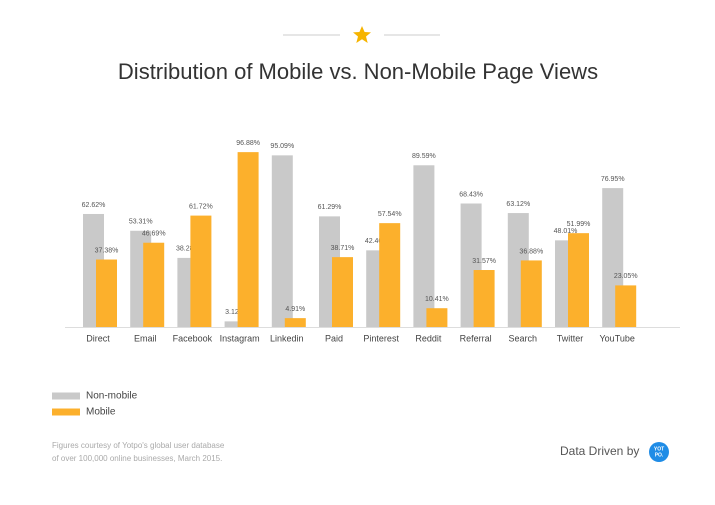  I want to click on logo-text: PO., so click(659, 455).